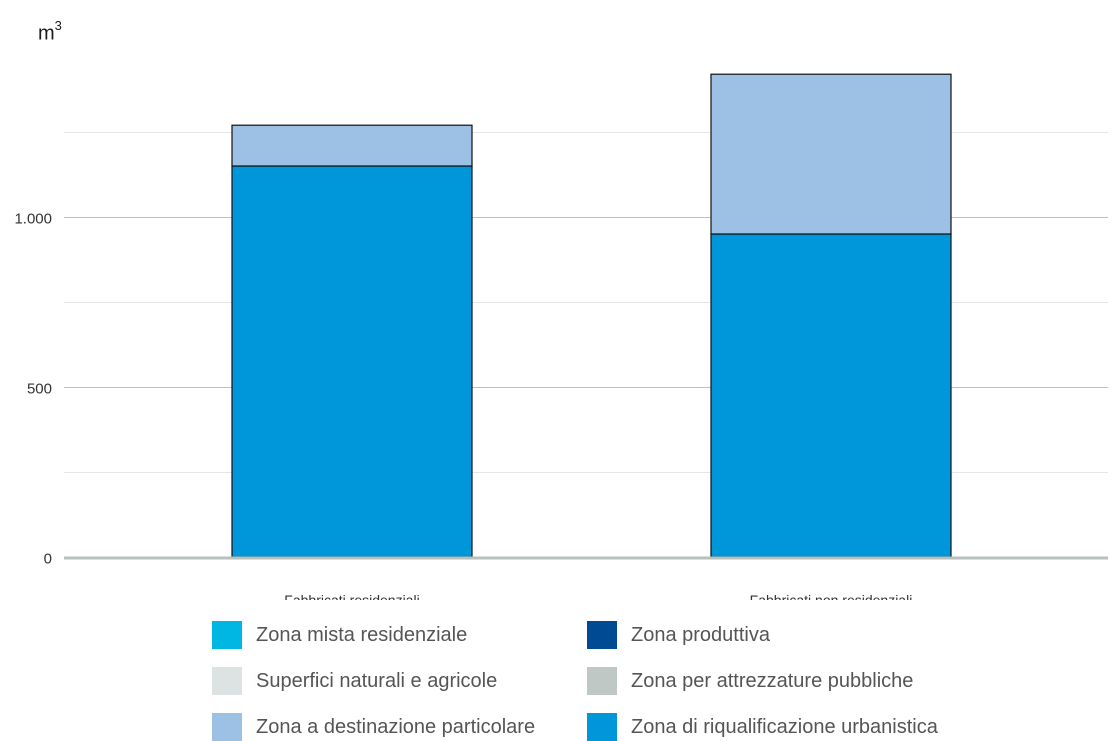 Image resolution: width=1115 pixels, height=741 pixels. What do you see at coordinates (797, 635) in the screenshot?
I see `legend-item-1: Zona produttiva` at bounding box center [797, 635].